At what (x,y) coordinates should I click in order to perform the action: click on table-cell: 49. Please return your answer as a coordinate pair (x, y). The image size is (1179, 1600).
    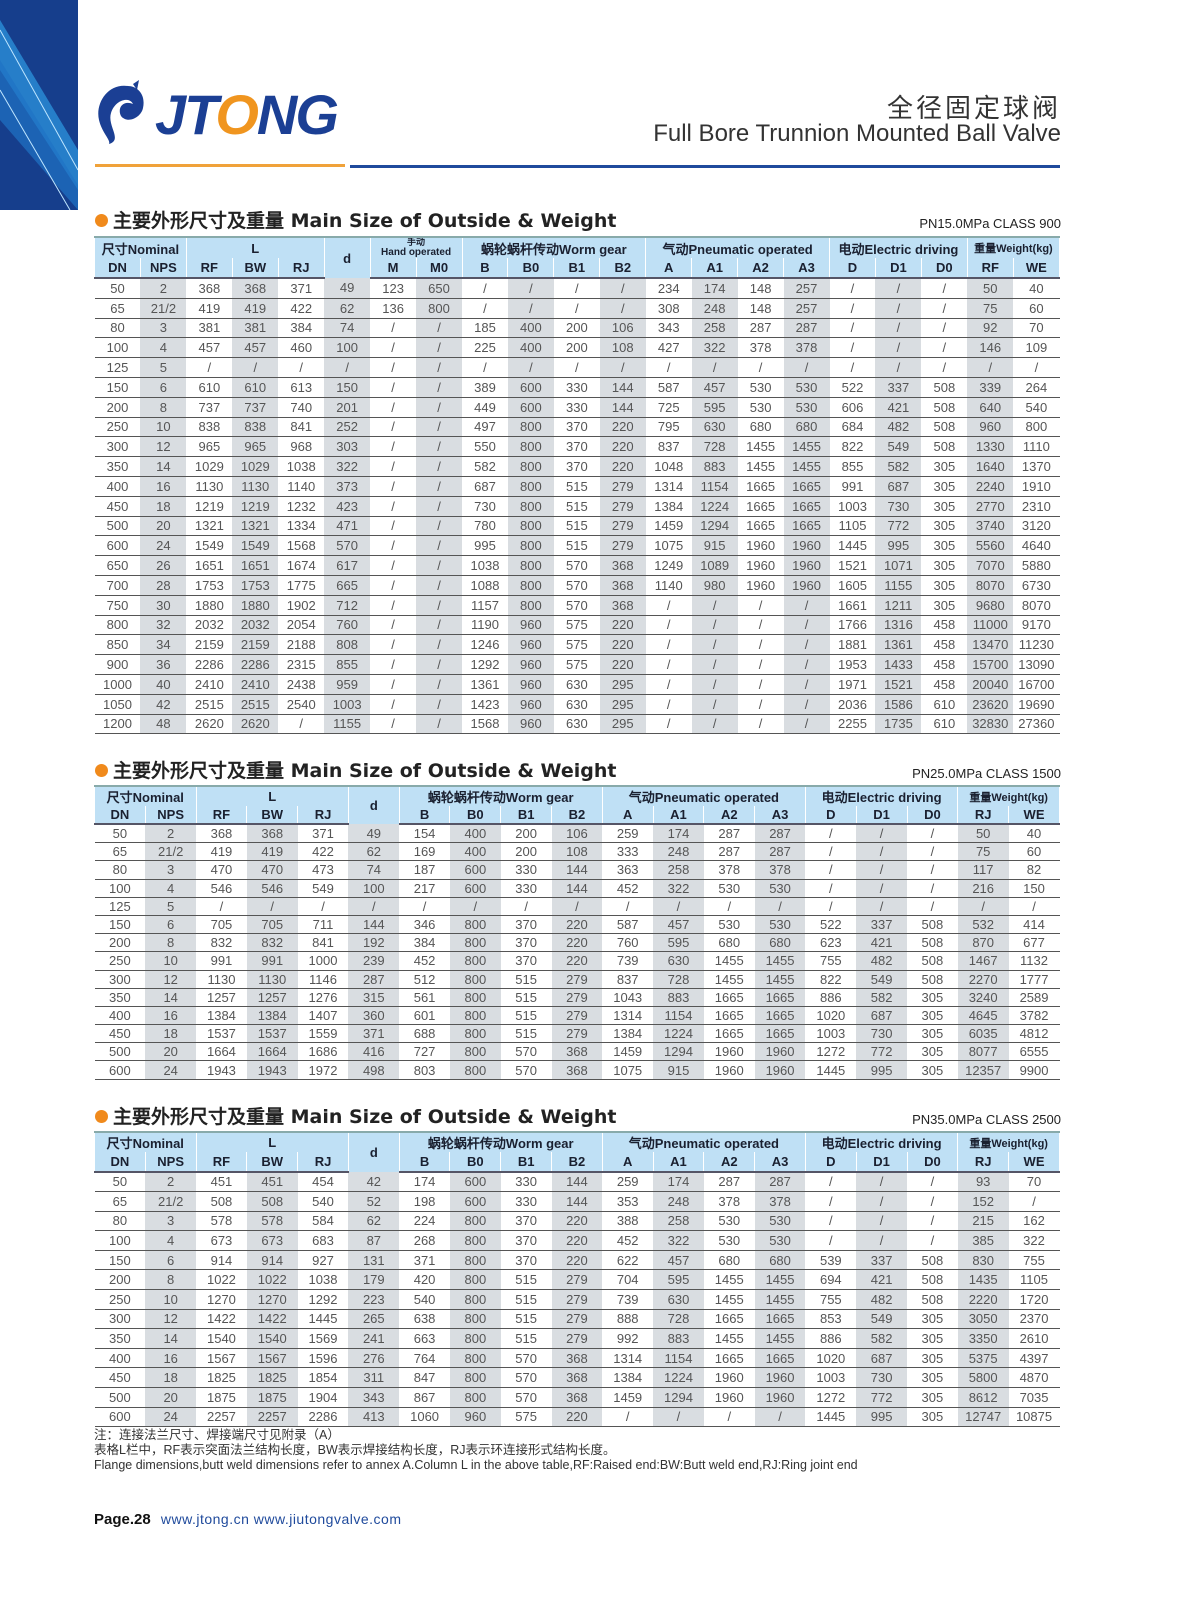
    Looking at the image, I should click on (347, 288).